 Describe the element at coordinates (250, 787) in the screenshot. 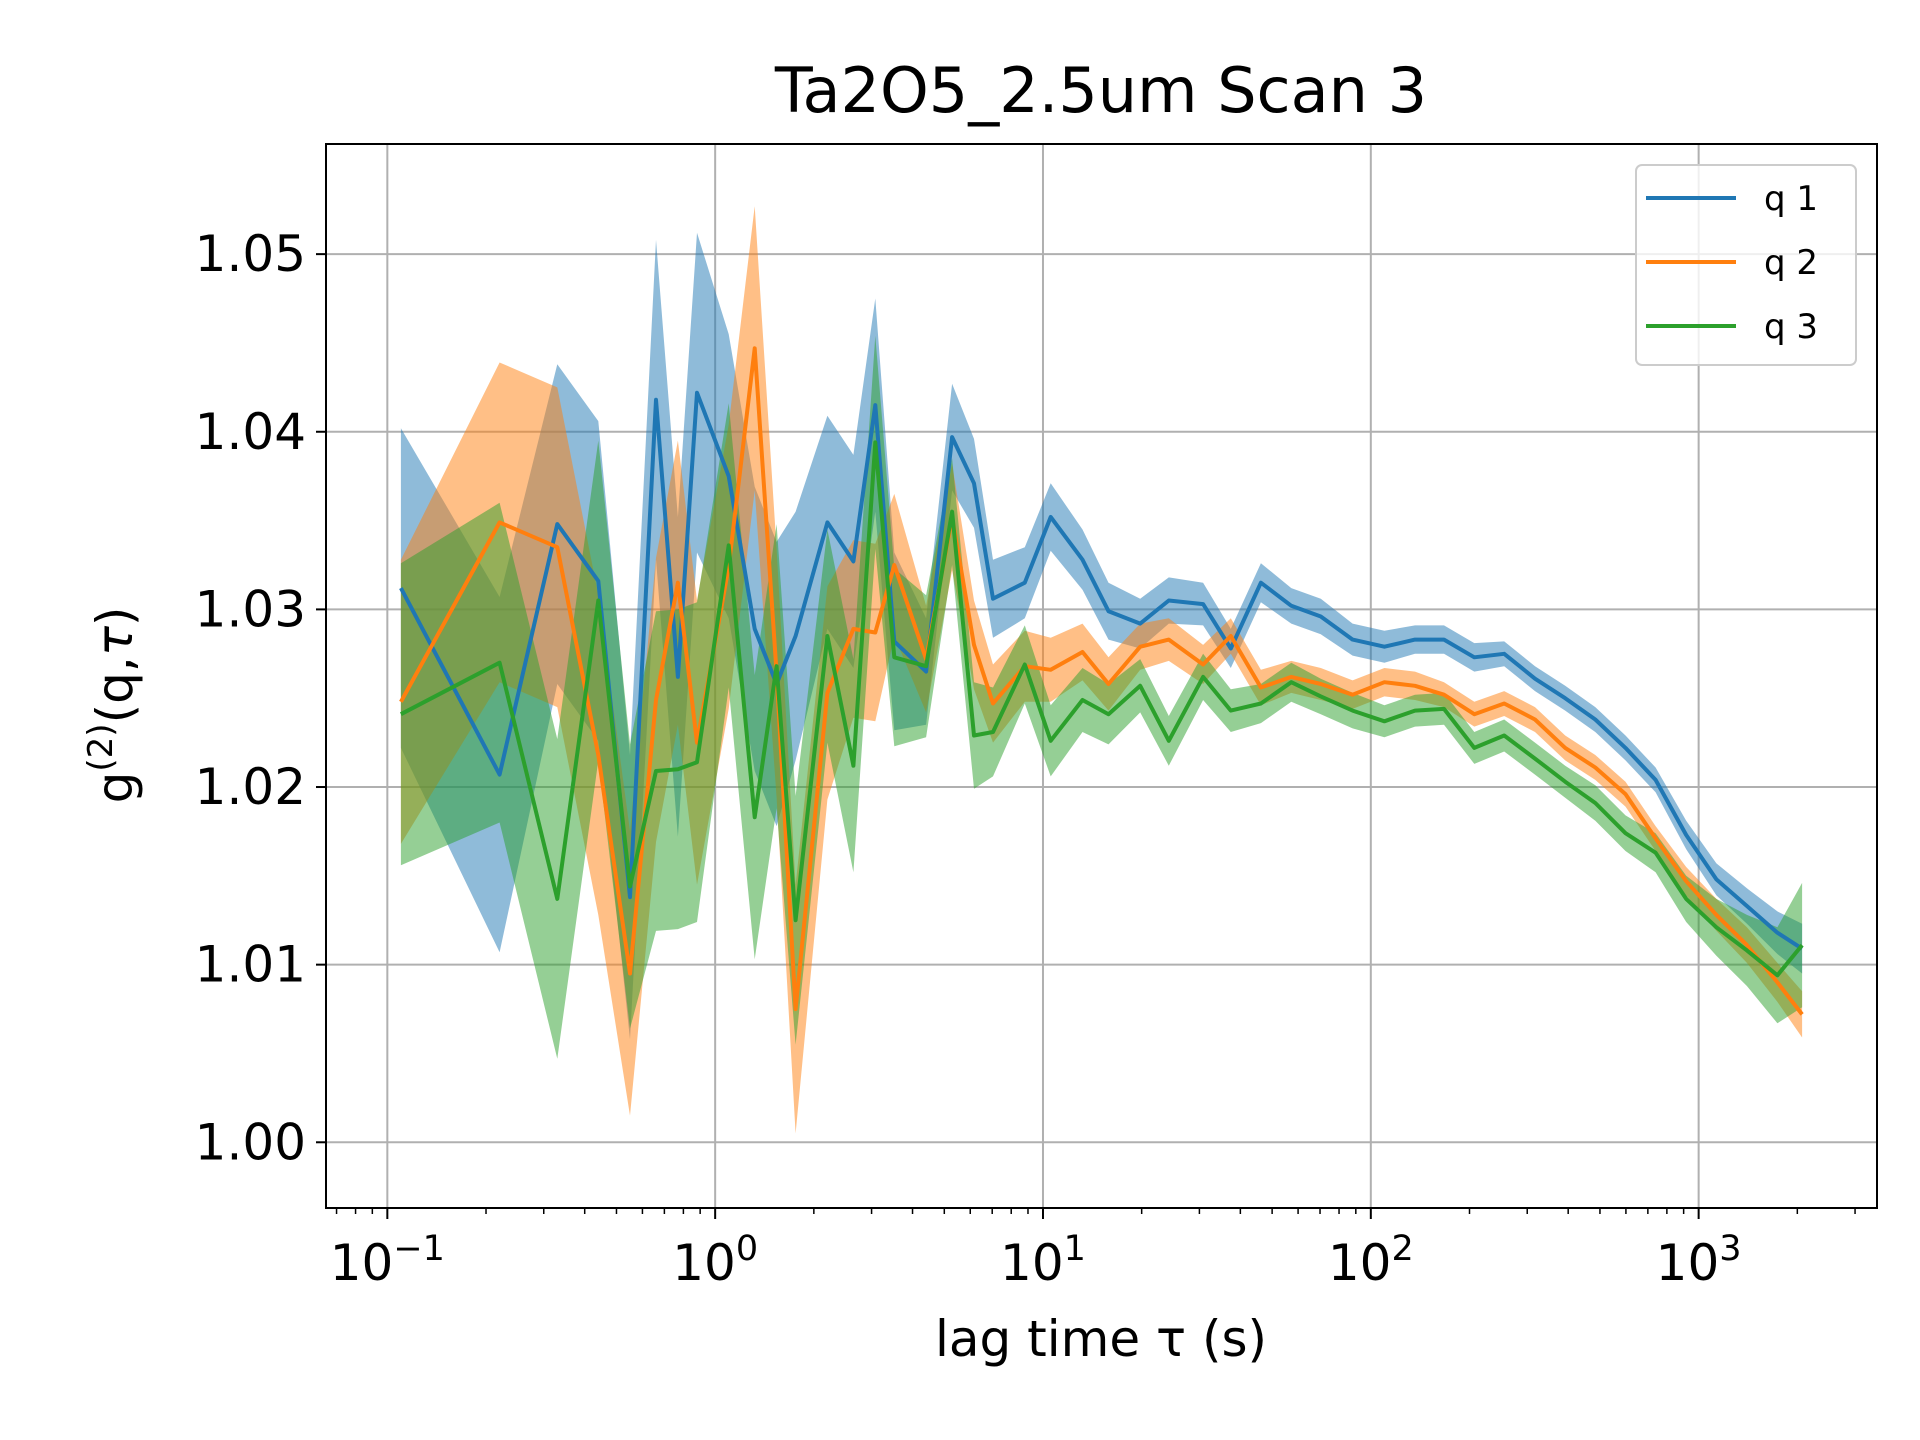

I see `y-tick-label: 1.02` at that location.